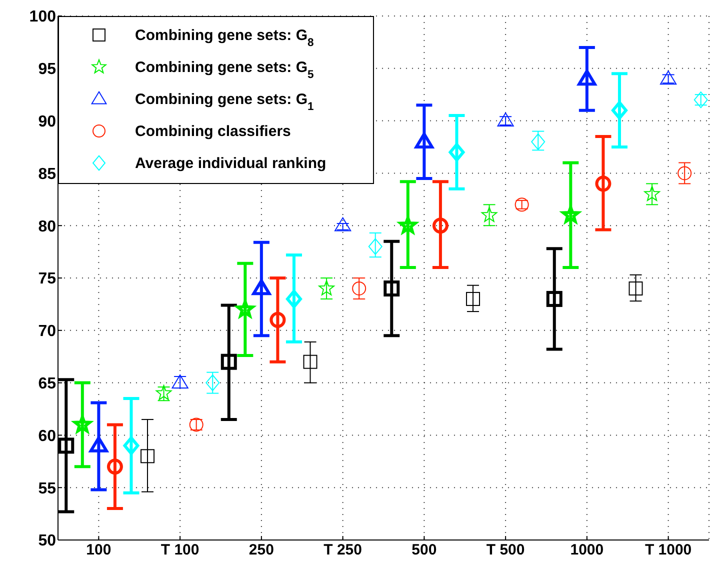  Describe the element at coordinates (47, 174) in the screenshot. I see `y-tick-label: 85` at that location.